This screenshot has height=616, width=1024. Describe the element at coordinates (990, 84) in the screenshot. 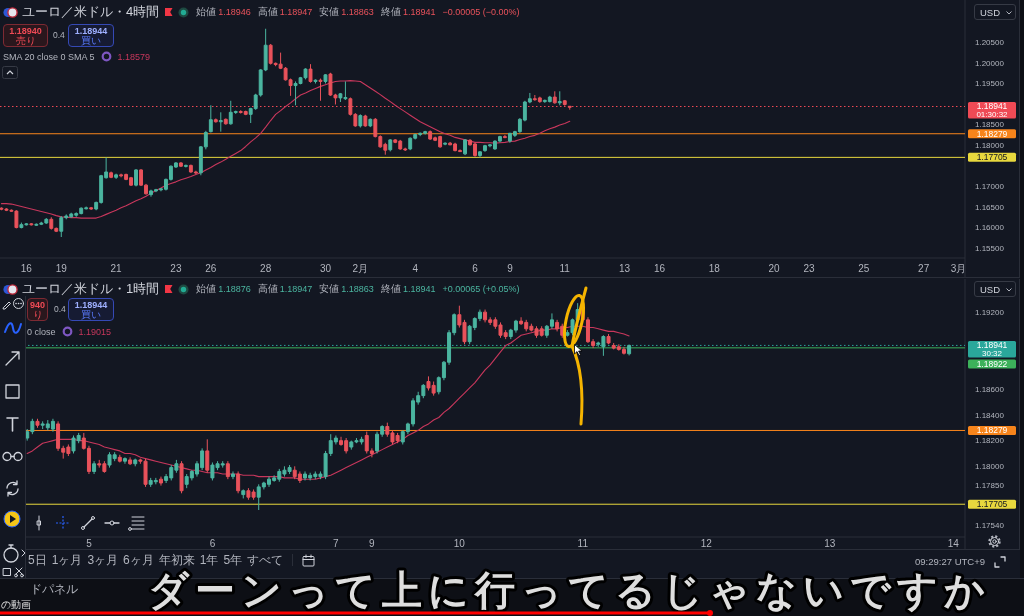

I see `y-tick-label: 1.19500` at that location.